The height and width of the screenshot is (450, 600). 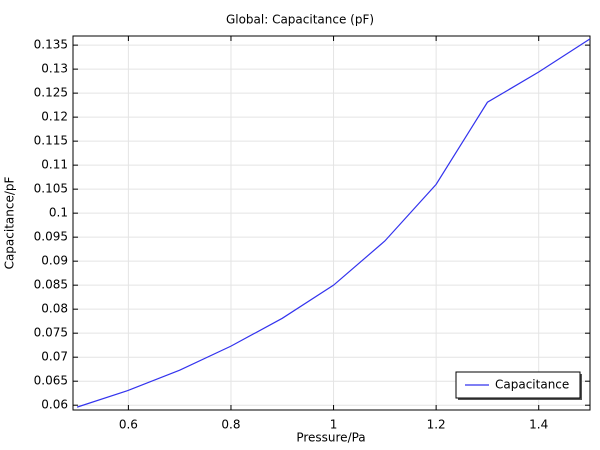 What do you see at coordinates (54, 405) in the screenshot?
I see `y-tick-label: 0.06` at bounding box center [54, 405].